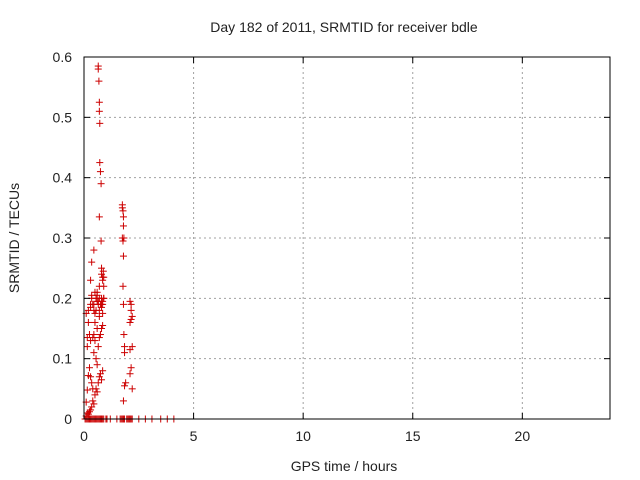 This screenshot has width=640, height=480. Describe the element at coordinates (63, 57) in the screenshot. I see `y-tick-label: 0.6` at that location.